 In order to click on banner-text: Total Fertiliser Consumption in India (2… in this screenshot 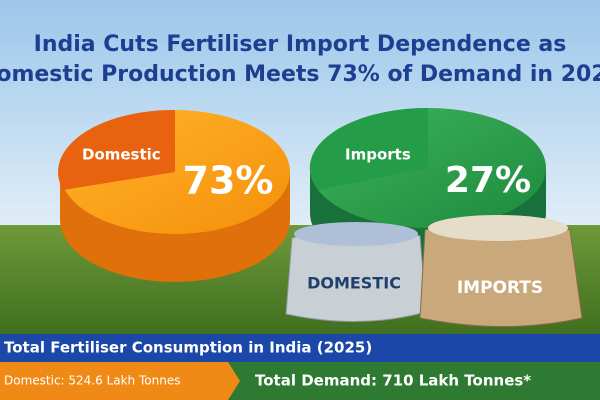, I will do `click(188, 348)`.